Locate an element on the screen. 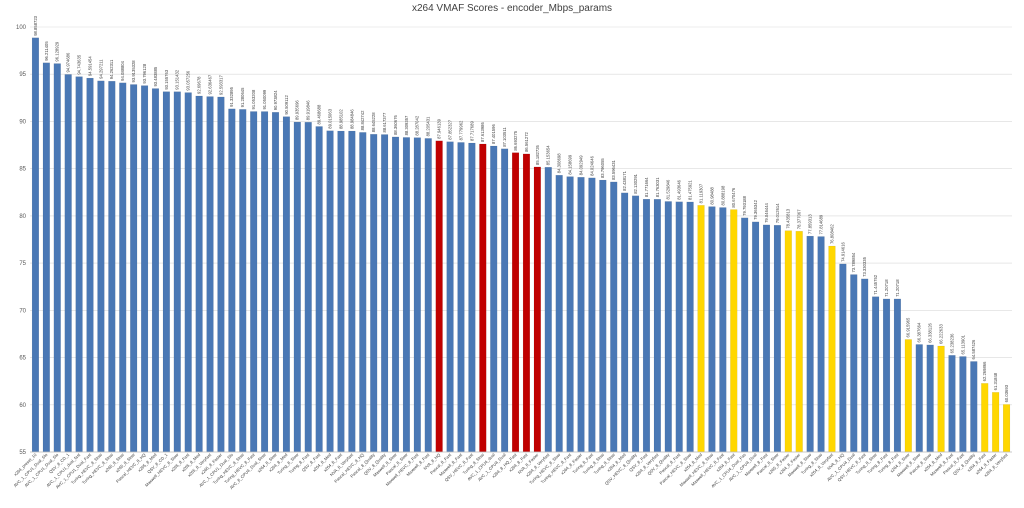 The height and width of the screenshot is (508, 1024). data-label: 87.852327 is located at coordinates (449, 129).